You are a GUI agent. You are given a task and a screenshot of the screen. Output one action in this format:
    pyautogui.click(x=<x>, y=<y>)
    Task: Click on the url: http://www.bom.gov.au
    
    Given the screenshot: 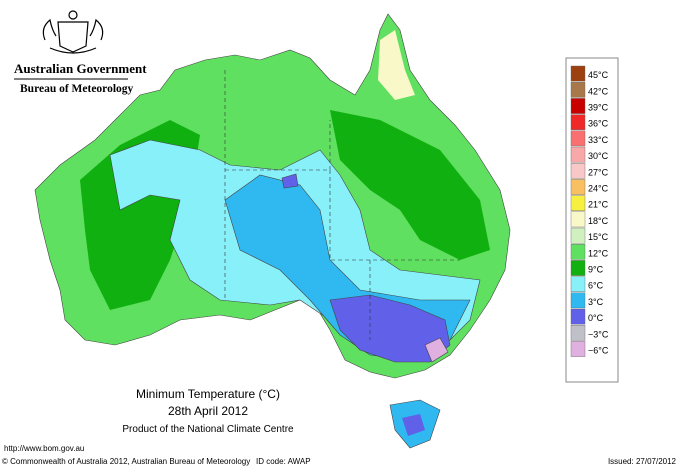 What is the action you would take?
    pyautogui.click(x=44, y=448)
    